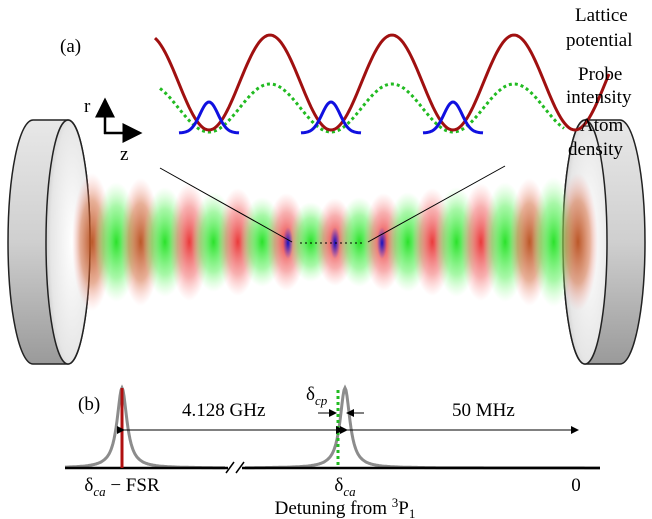 This screenshot has width=652, height=519. I want to click on legend-text: Atom, so click(602, 125).